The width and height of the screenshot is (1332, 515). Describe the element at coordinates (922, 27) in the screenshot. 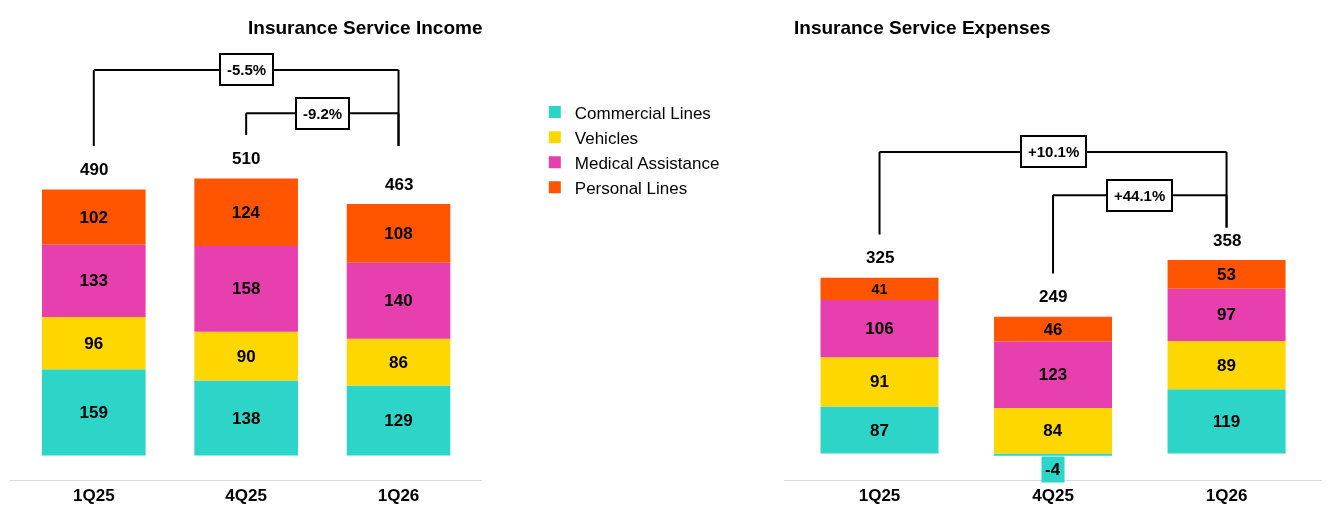

I see `chart-title: Insurance Service Expenses` at that location.